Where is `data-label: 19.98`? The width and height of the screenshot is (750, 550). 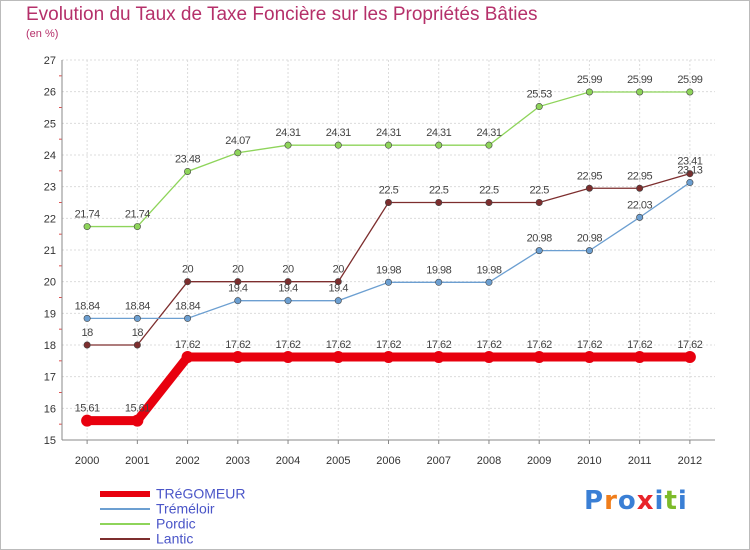
data-label: 19.98 is located at coordinates (488, 270).